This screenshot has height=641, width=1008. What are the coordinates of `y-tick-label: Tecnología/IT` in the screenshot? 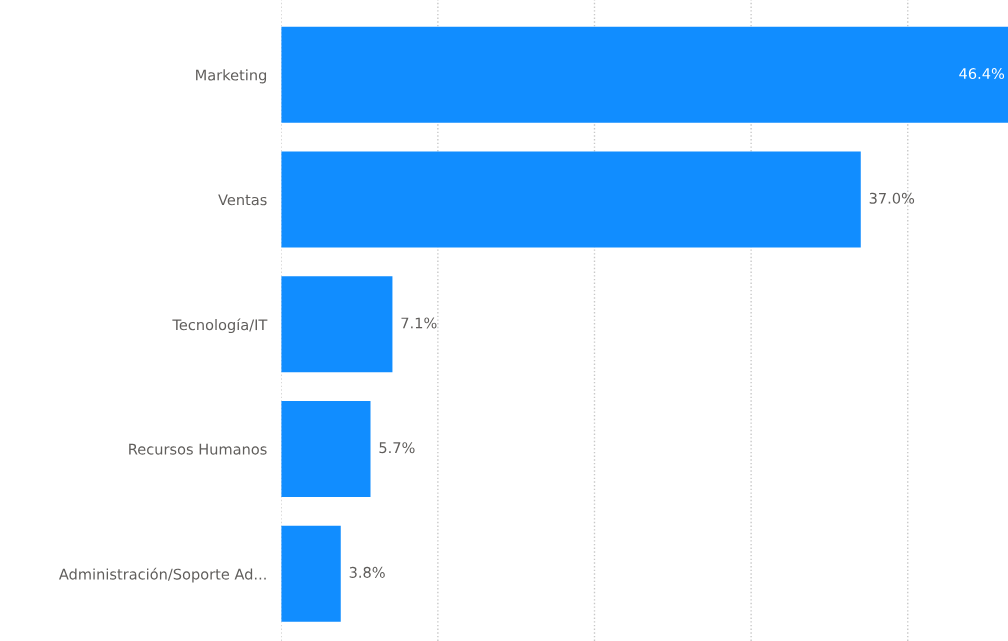 It's located at (220, 326).